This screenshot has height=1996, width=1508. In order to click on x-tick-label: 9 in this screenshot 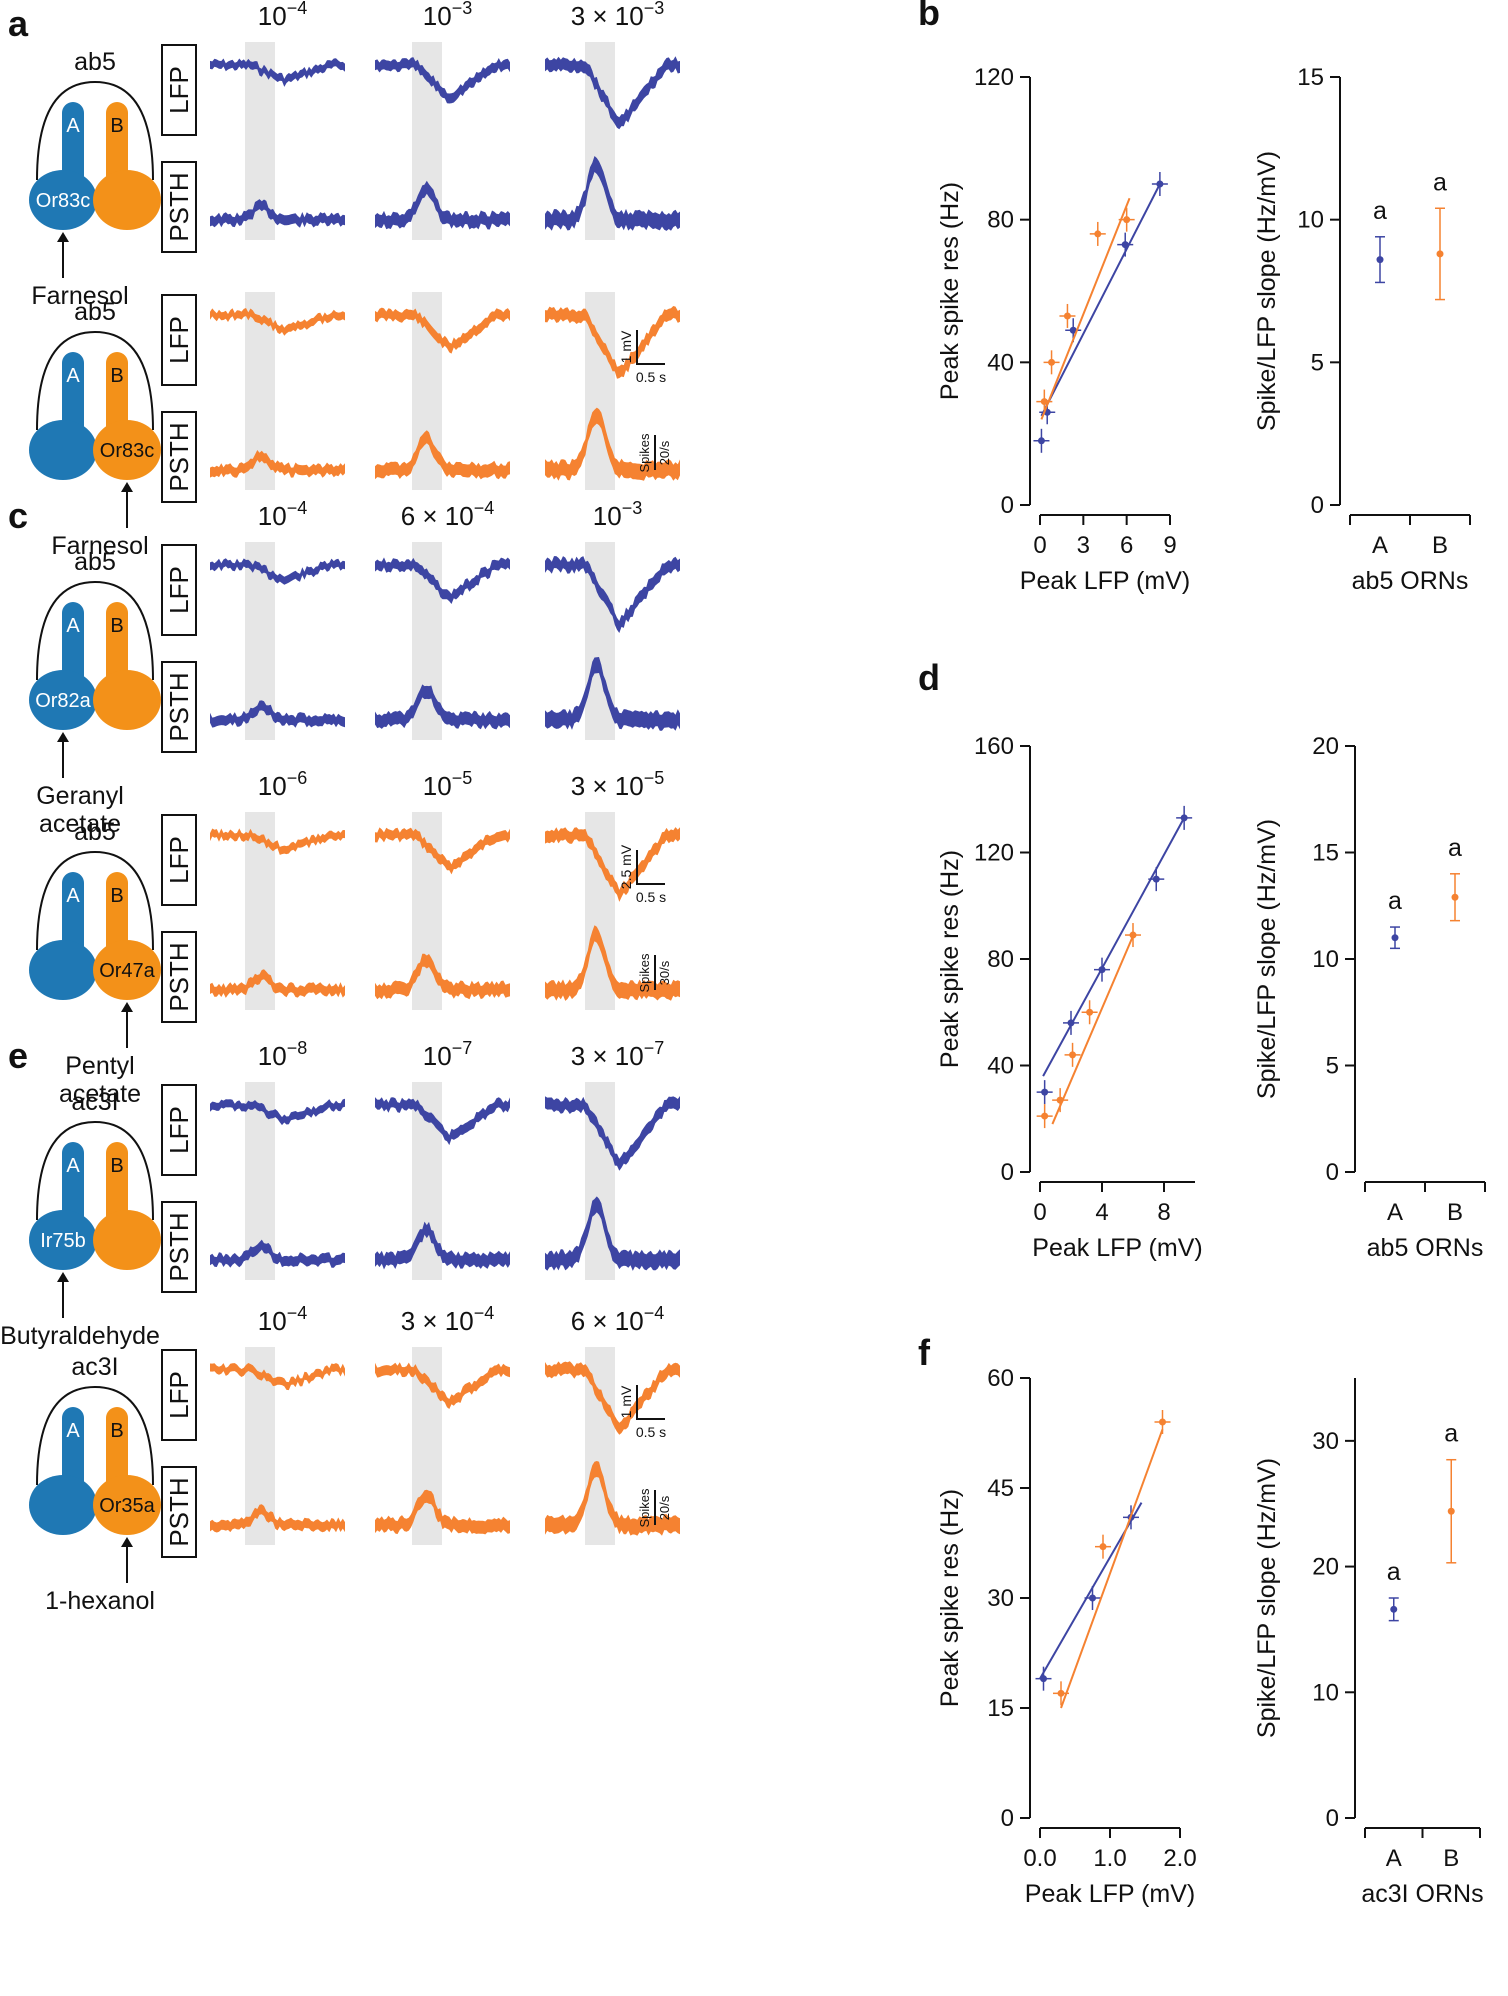, I will do `click(1169, 545)`.